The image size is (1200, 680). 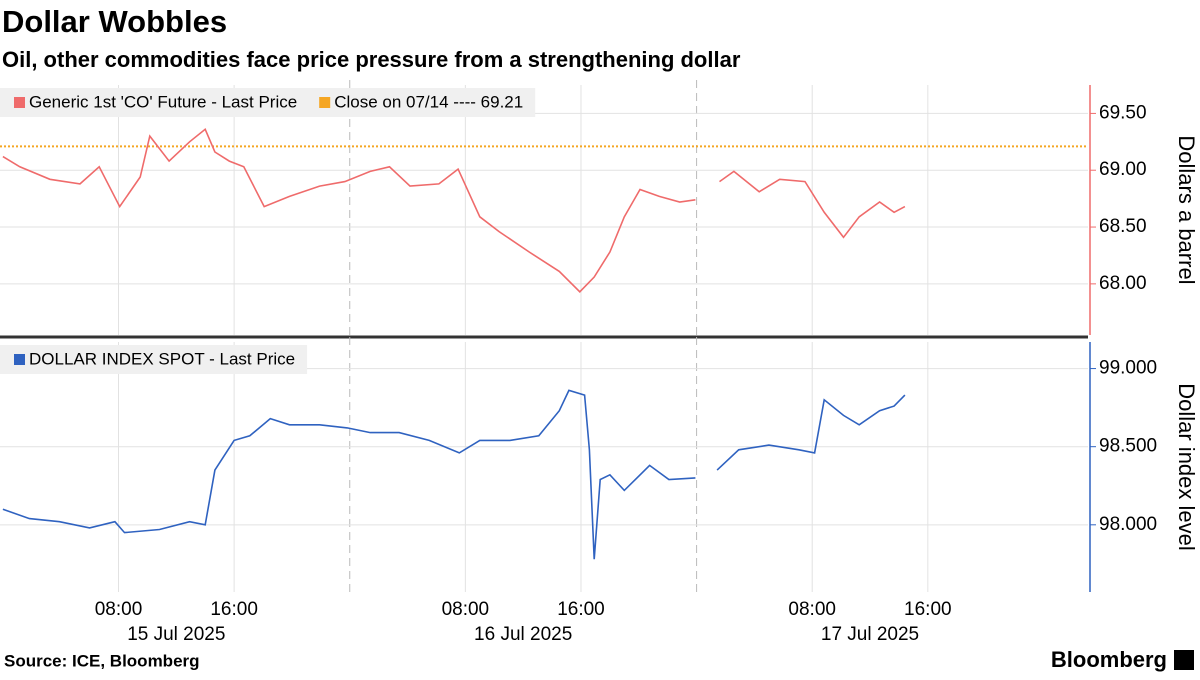 I want to click on y-tick-label: 68.50, so click(x=1123, y=226).